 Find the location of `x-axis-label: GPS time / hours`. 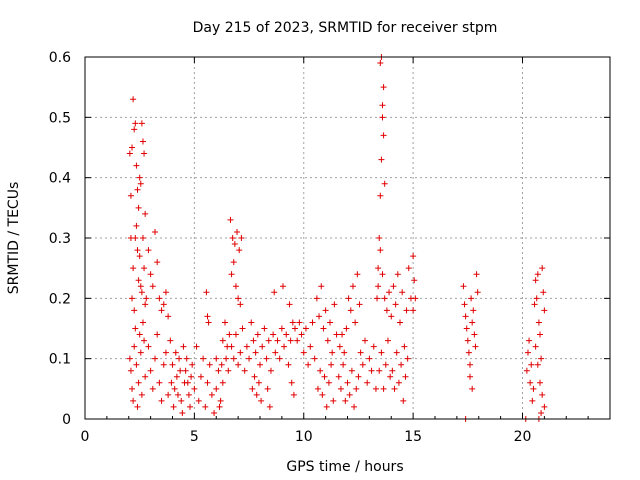

x-axis-label: GPS time / hours is located at coordinates (344, 467).